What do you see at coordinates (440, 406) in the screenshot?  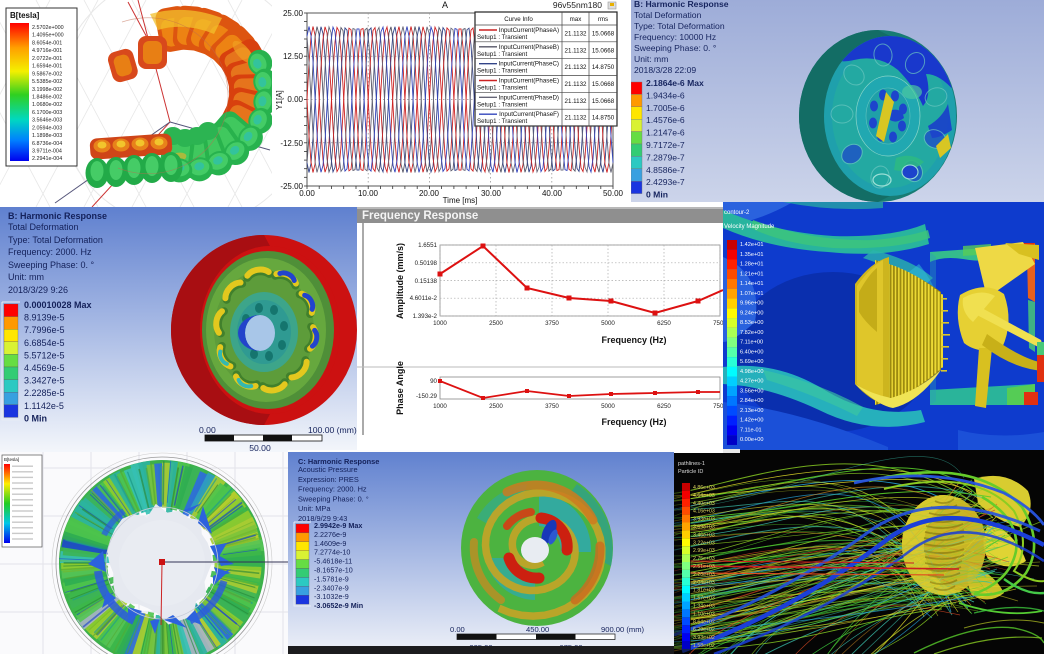 I see `svg-text: 1000` at bounding box center [440, 406].